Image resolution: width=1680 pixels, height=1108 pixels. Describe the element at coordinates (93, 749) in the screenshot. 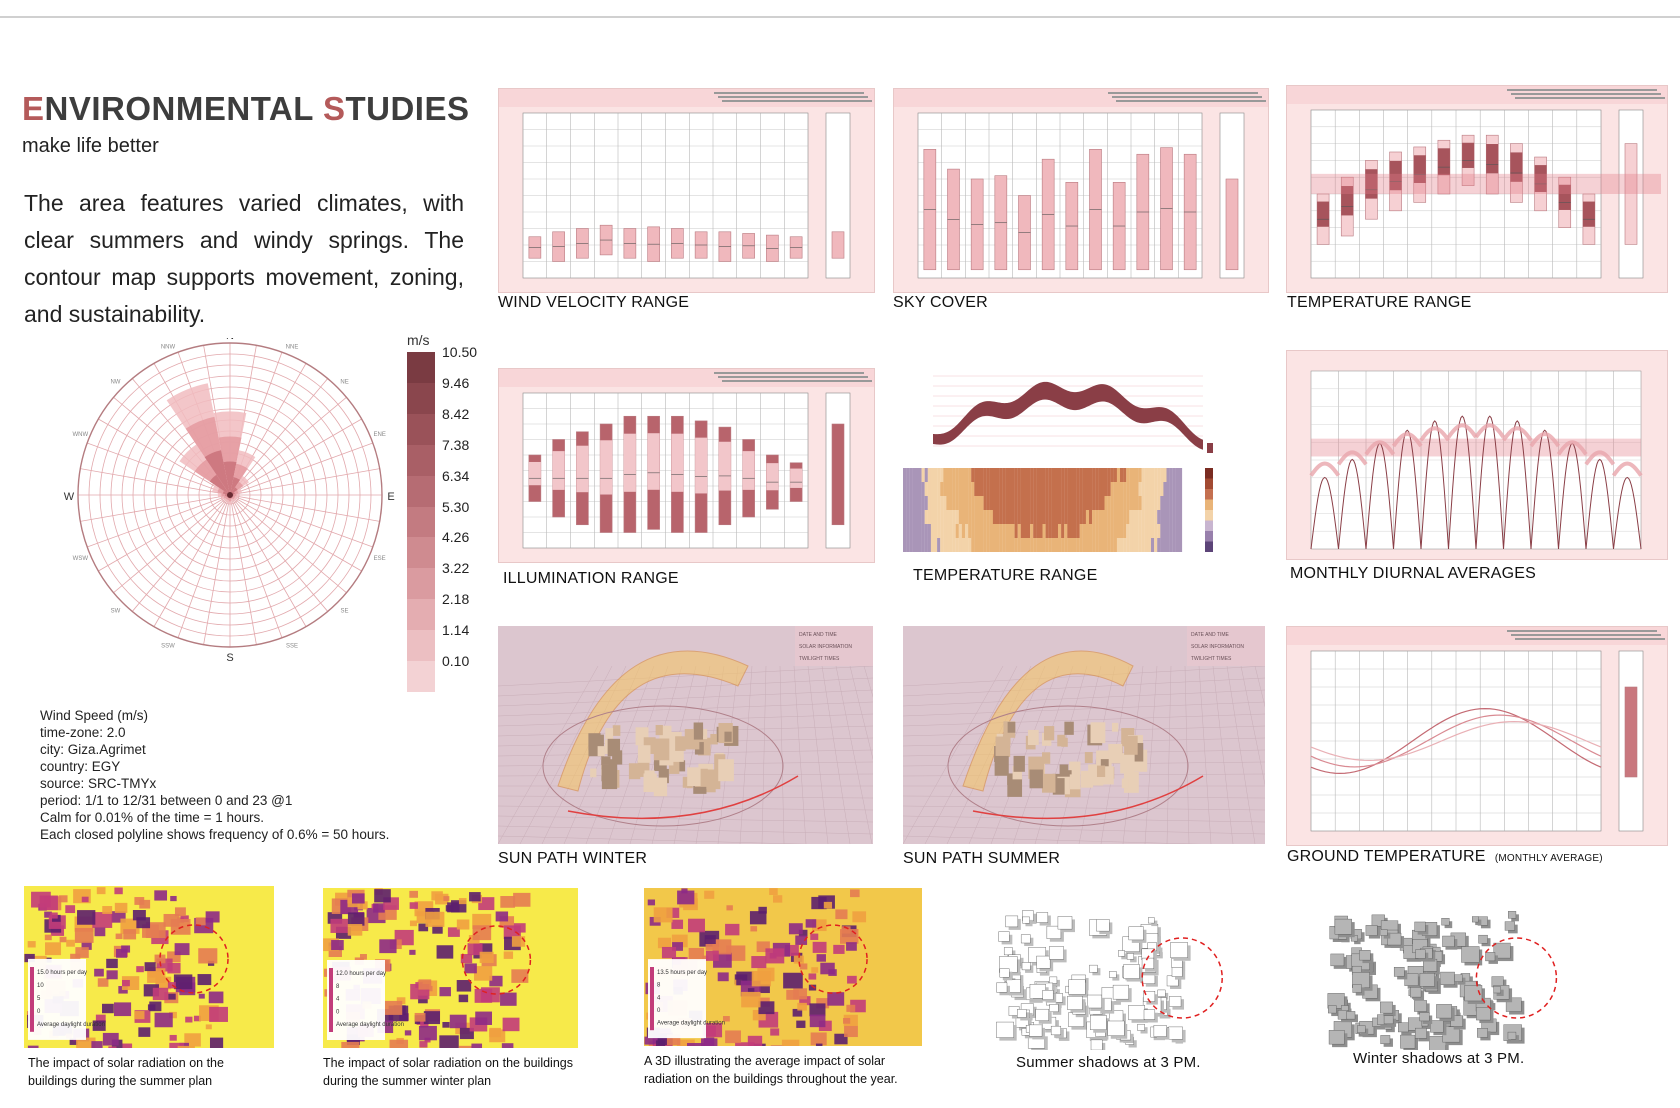

I see `wind-info-line: city: Giza.Agrimet` at that location.